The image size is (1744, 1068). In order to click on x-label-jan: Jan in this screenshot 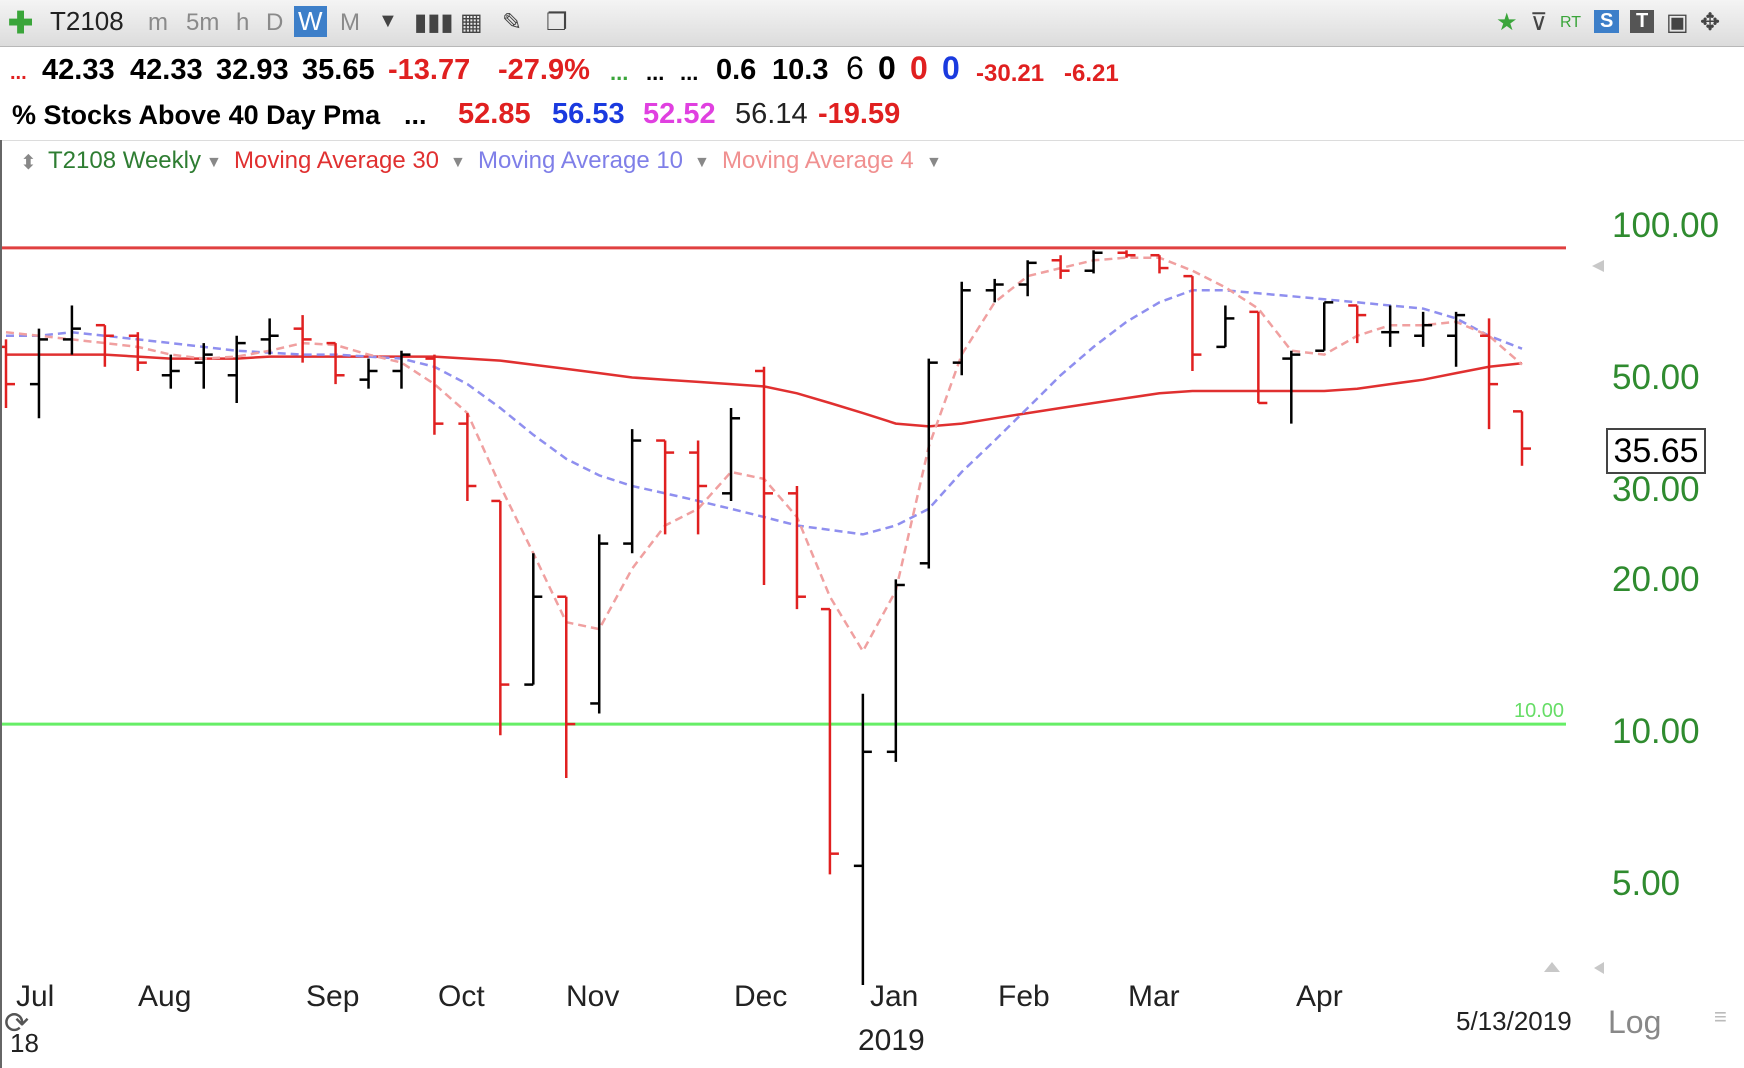, I will do `click(894, 996)`.